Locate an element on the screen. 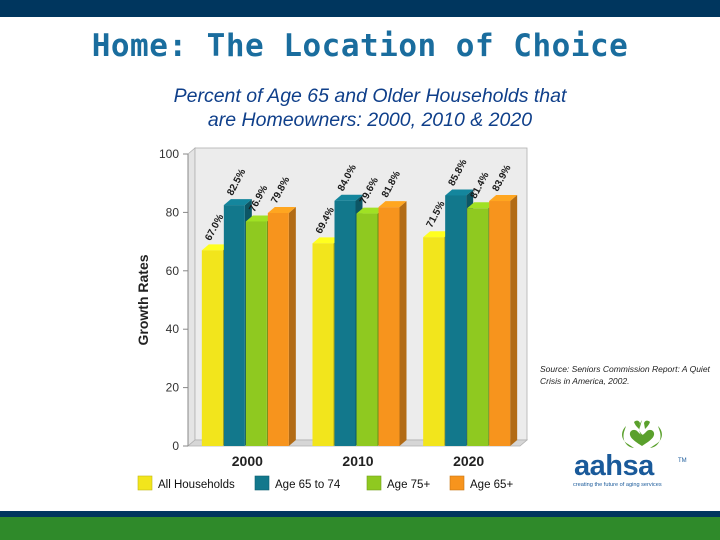 The image size is (720, 540). aahsa-logo-icon is located at coordinates (642, 434).